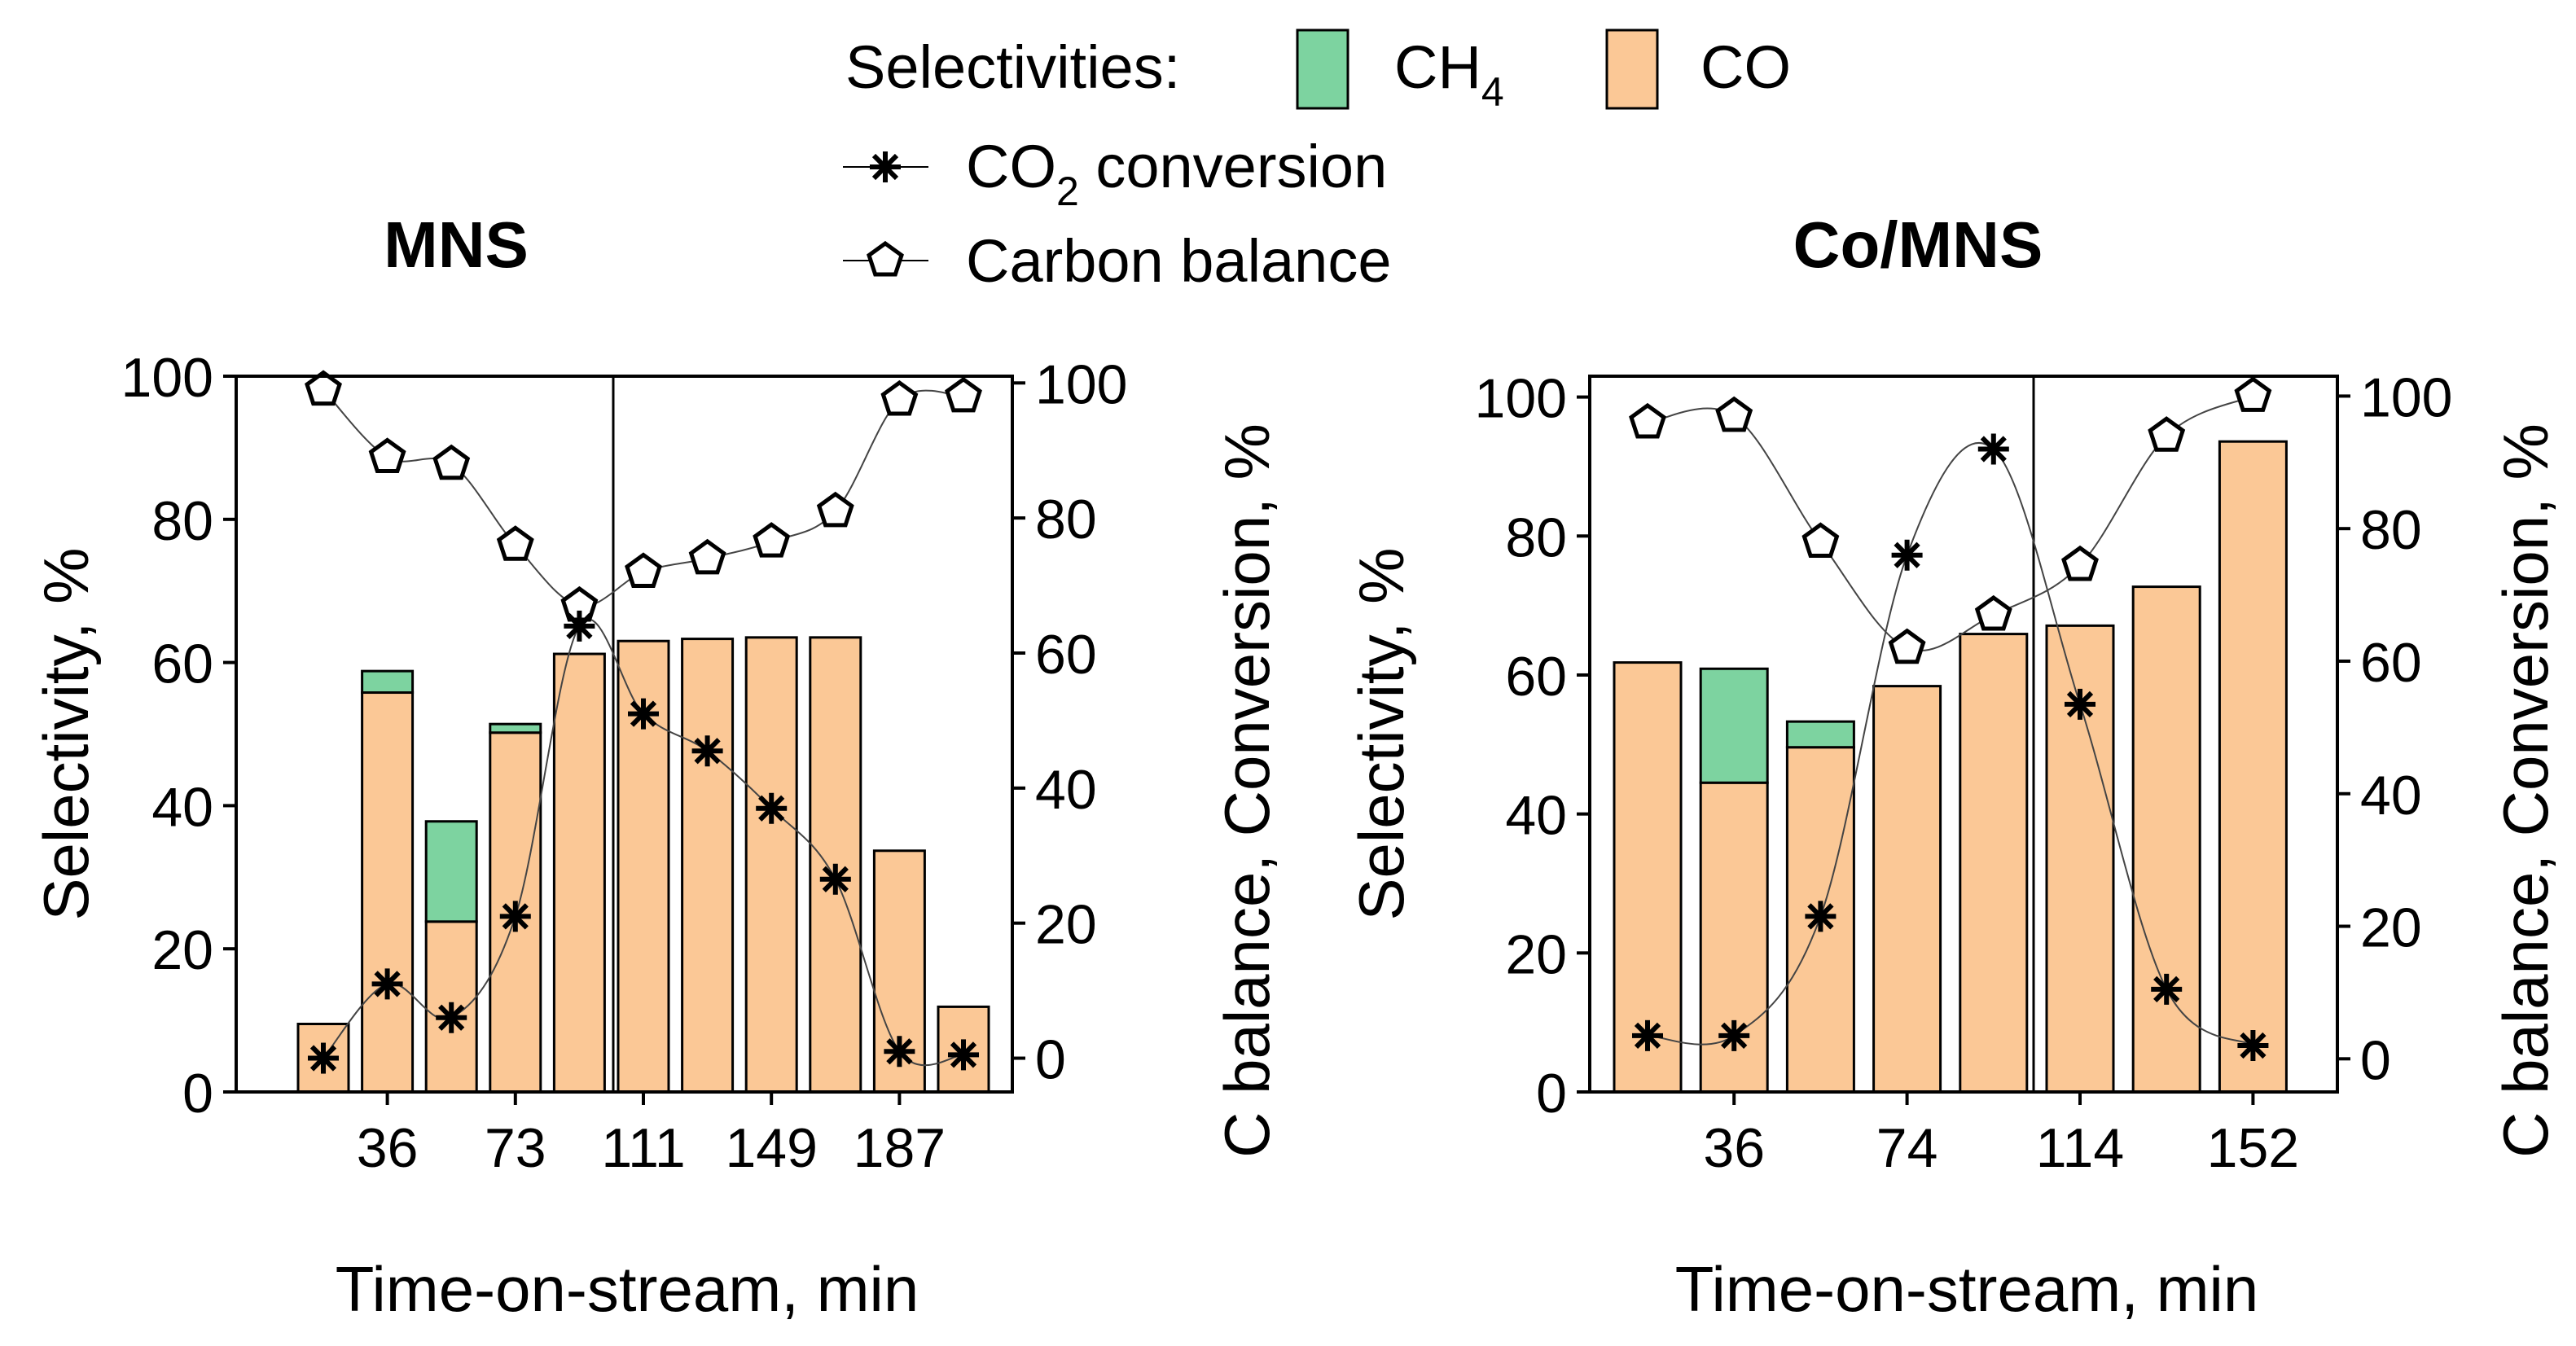  Describe the element at coordinates (643, 1148) in the screenshot. I see `x-tick-label: 111` at that location.